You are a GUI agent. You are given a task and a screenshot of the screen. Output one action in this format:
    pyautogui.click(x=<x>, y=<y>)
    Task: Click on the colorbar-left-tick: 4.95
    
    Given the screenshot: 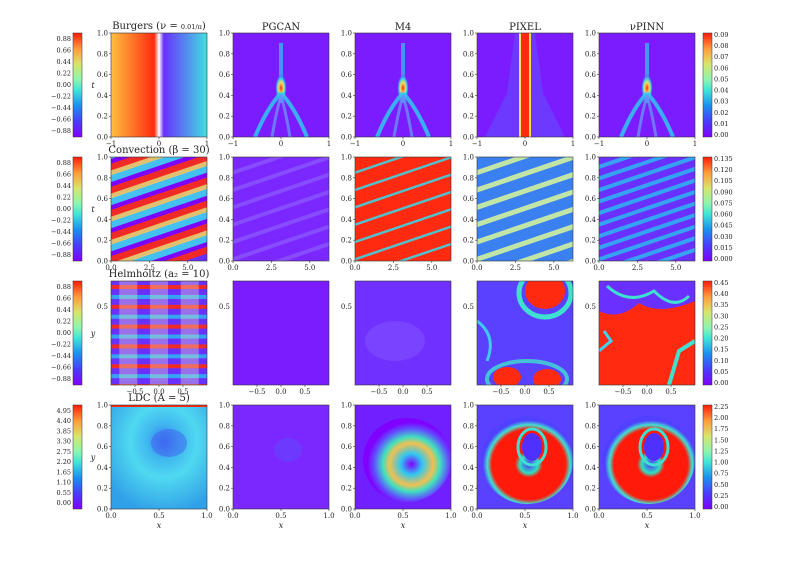 What is the action you would take?
    pyautogui.click(x=64, y=411)
    